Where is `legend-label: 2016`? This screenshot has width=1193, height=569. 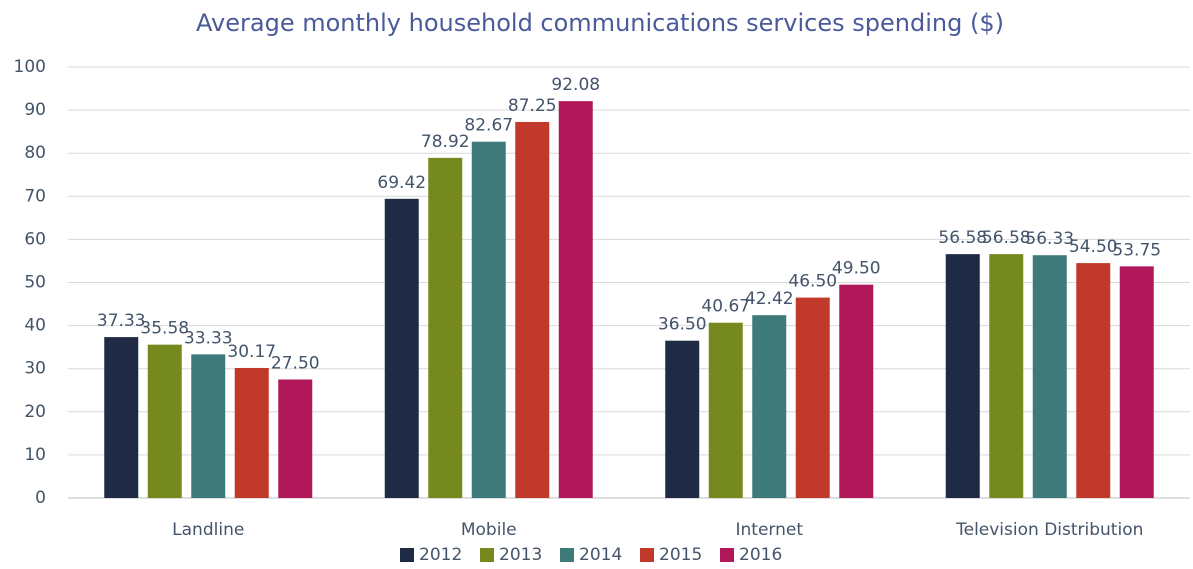
legend-label: 2016 is located at coordinates (760, 555).